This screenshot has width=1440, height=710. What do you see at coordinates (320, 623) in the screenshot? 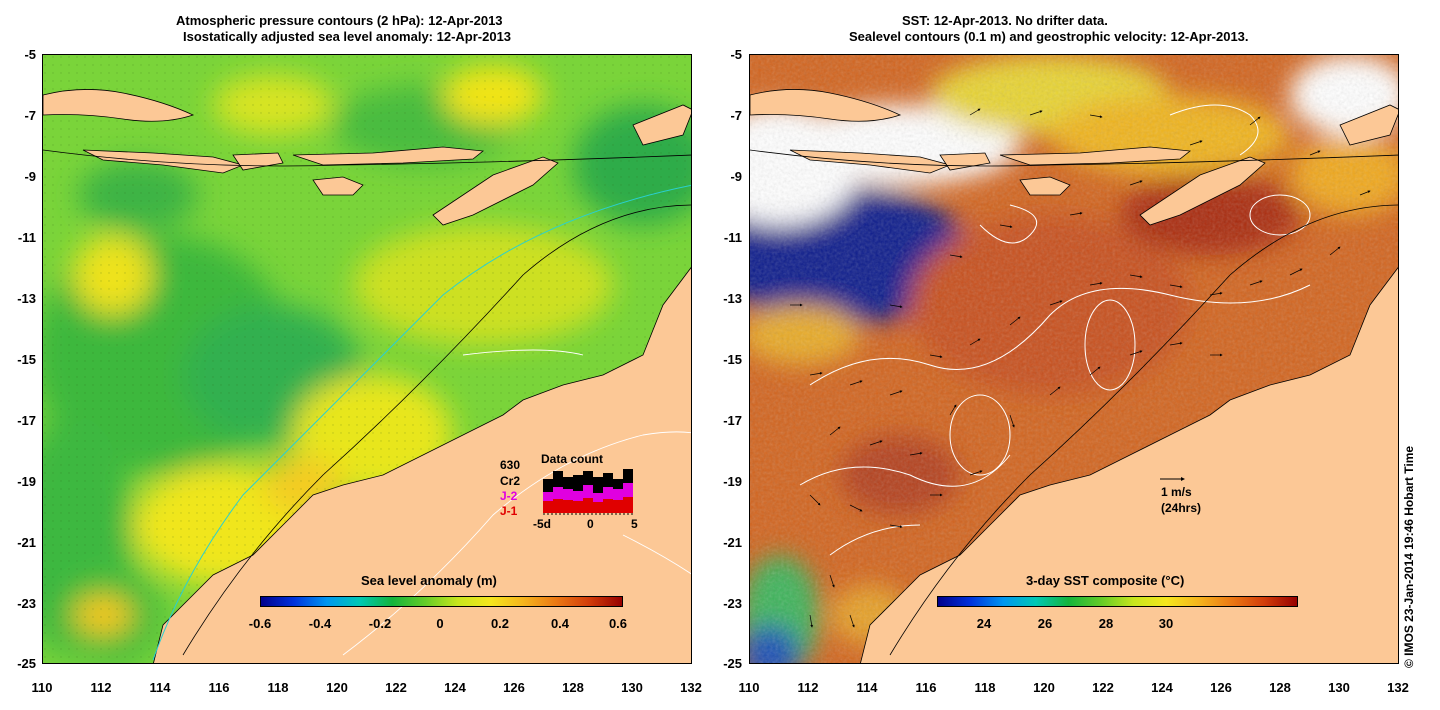
I see `sla-tick-2: -0.4` at bounding box center [320, 623].